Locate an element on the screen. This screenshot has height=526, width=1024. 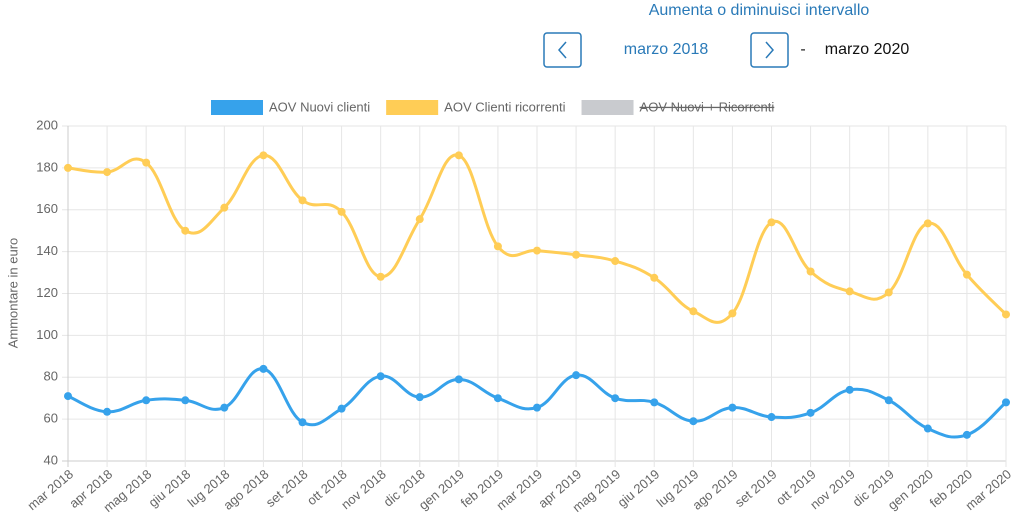
legend-label: AOV Nuovi + Ricorrenti is located at coordinates (707, 106).